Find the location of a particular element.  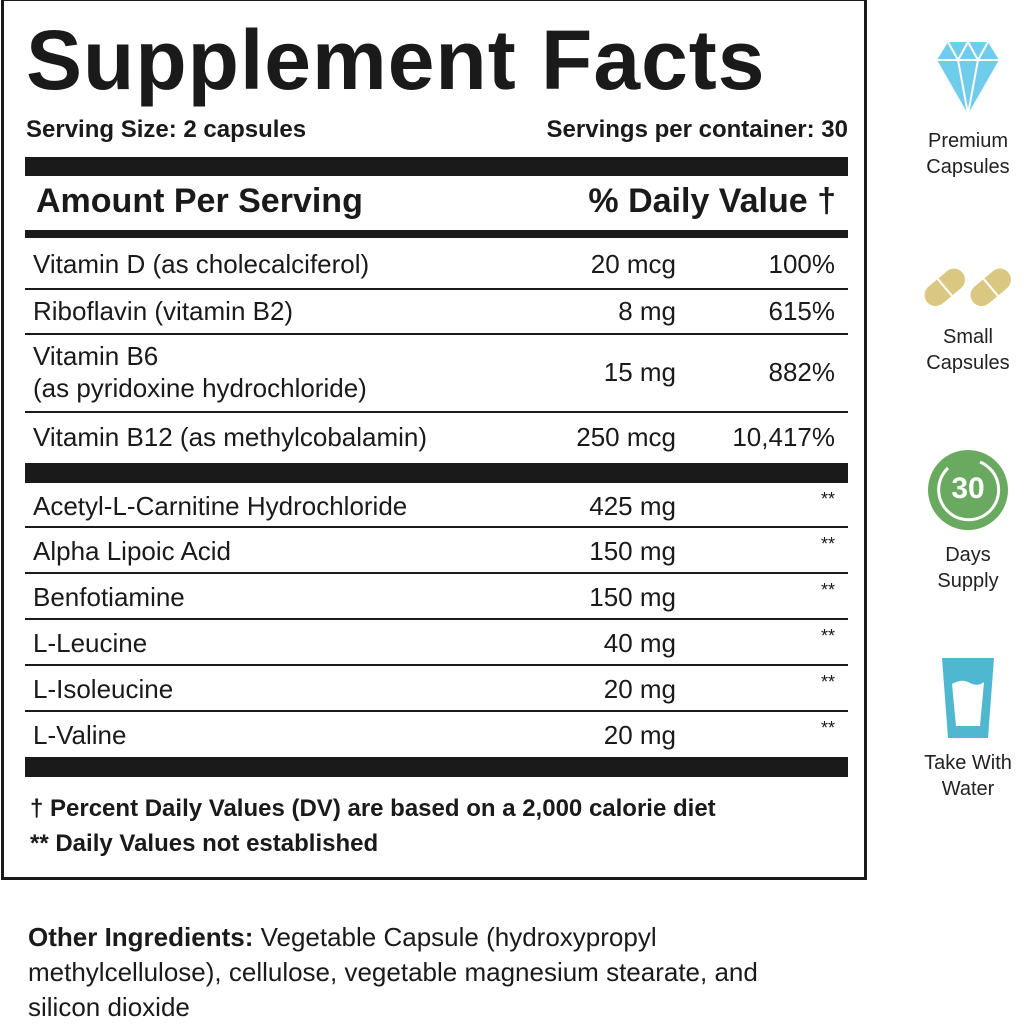

servings-per-container: Servings per container: 30 is located at coordinates (697, 129).